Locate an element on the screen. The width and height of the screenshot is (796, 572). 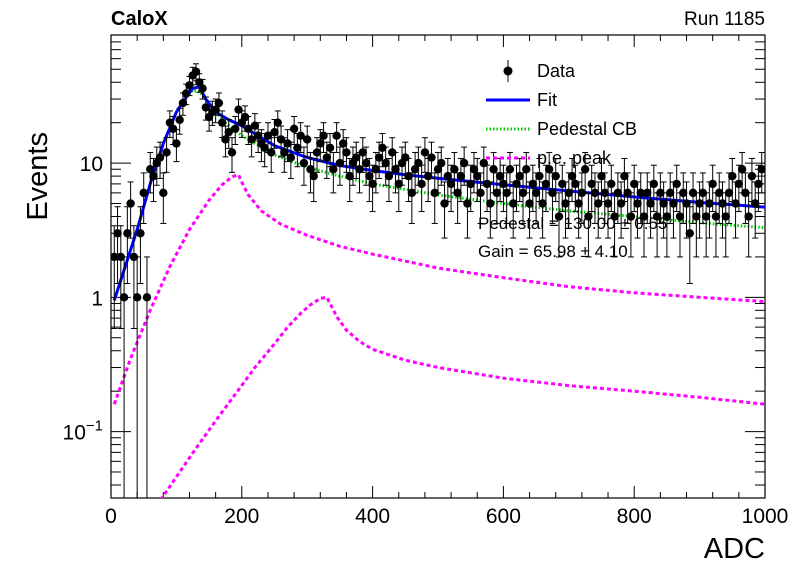
legend-label: Data is located at coordinates (556, 71).